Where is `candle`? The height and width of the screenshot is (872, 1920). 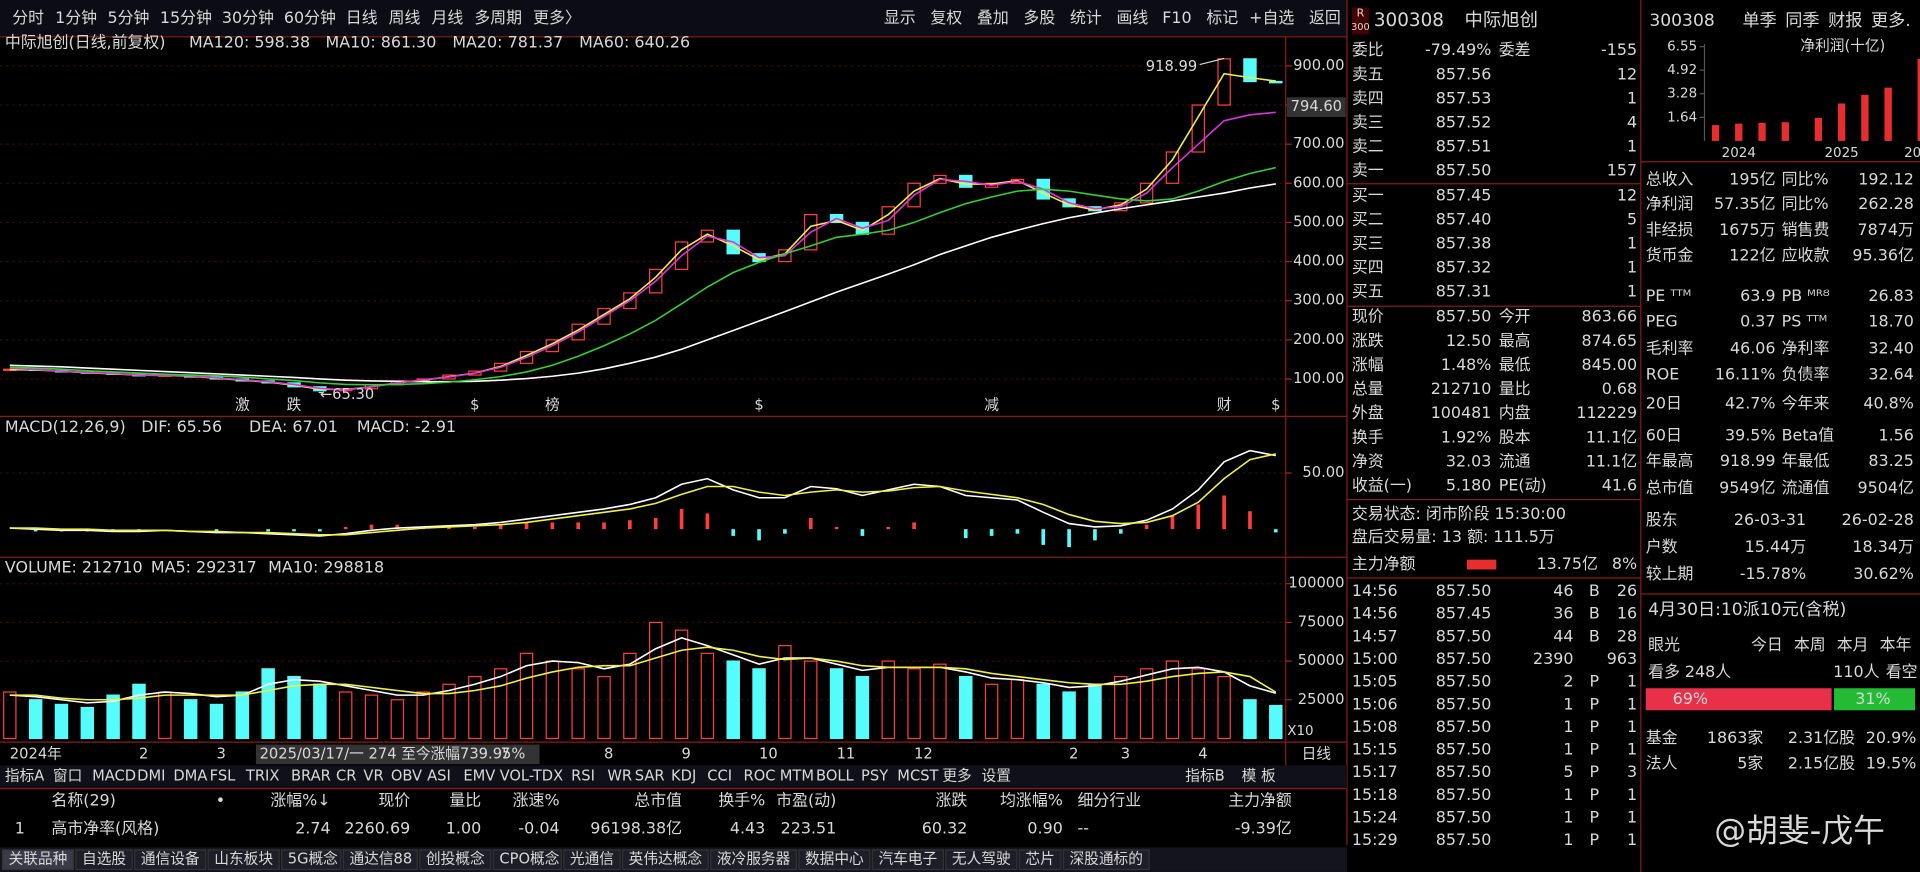
candle is located at coordinates (888, 220).